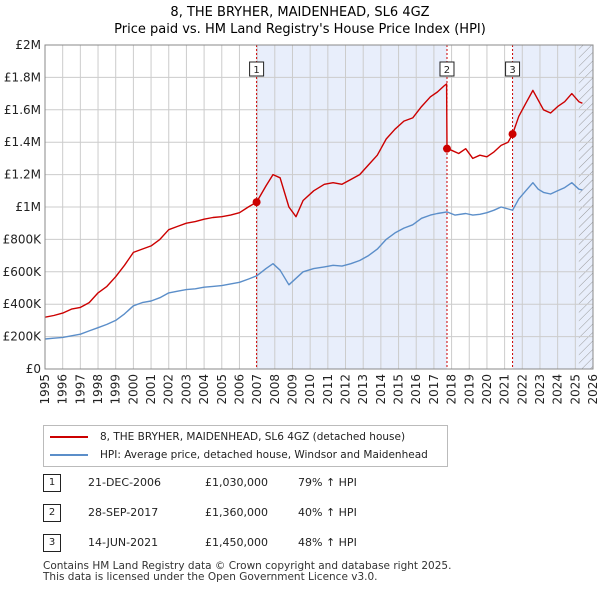 This screenshot has width=600, height=590. What do you see at coordinates (151, 389) in the screenshot?
I see `x-tick-label: 2001` at bounding box center [151, 389].